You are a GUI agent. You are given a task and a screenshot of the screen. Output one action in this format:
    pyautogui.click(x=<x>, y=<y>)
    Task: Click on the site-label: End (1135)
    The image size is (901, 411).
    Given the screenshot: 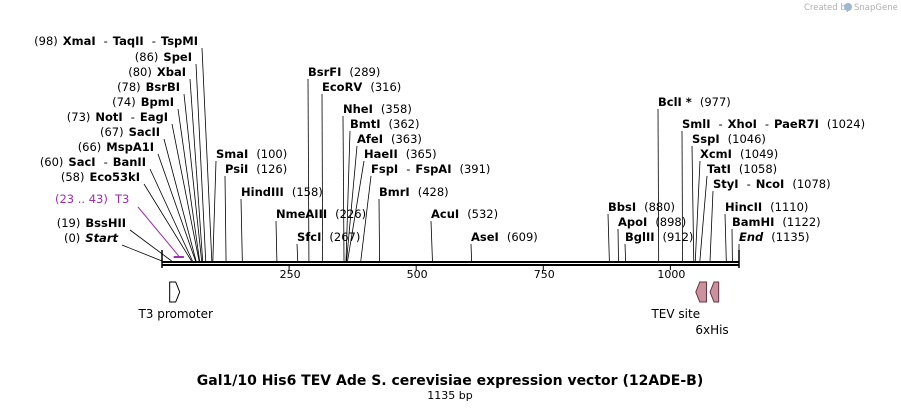 What is the action you would take?
    pyautogui.click(x=774, y=237)
    